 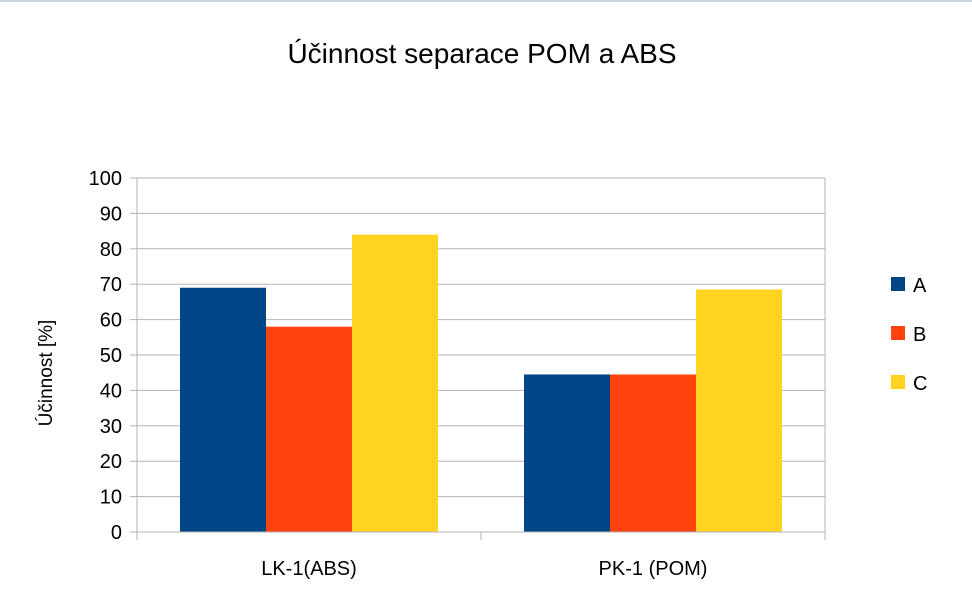 What do you see at coordinates (481, 53) in the screenshot?
I see `chart-title: Účinnost separace POM a ABS` at bounding box center [481, 53].